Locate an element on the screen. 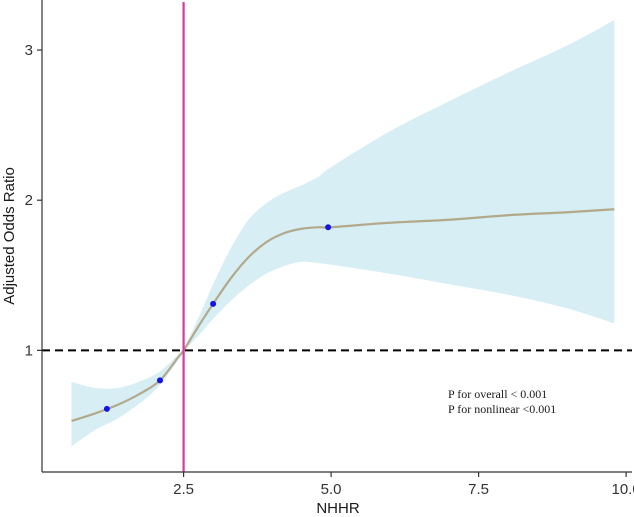  annotation-p-overall: P for overall < 0.001 is located at coordinates (497, 394).